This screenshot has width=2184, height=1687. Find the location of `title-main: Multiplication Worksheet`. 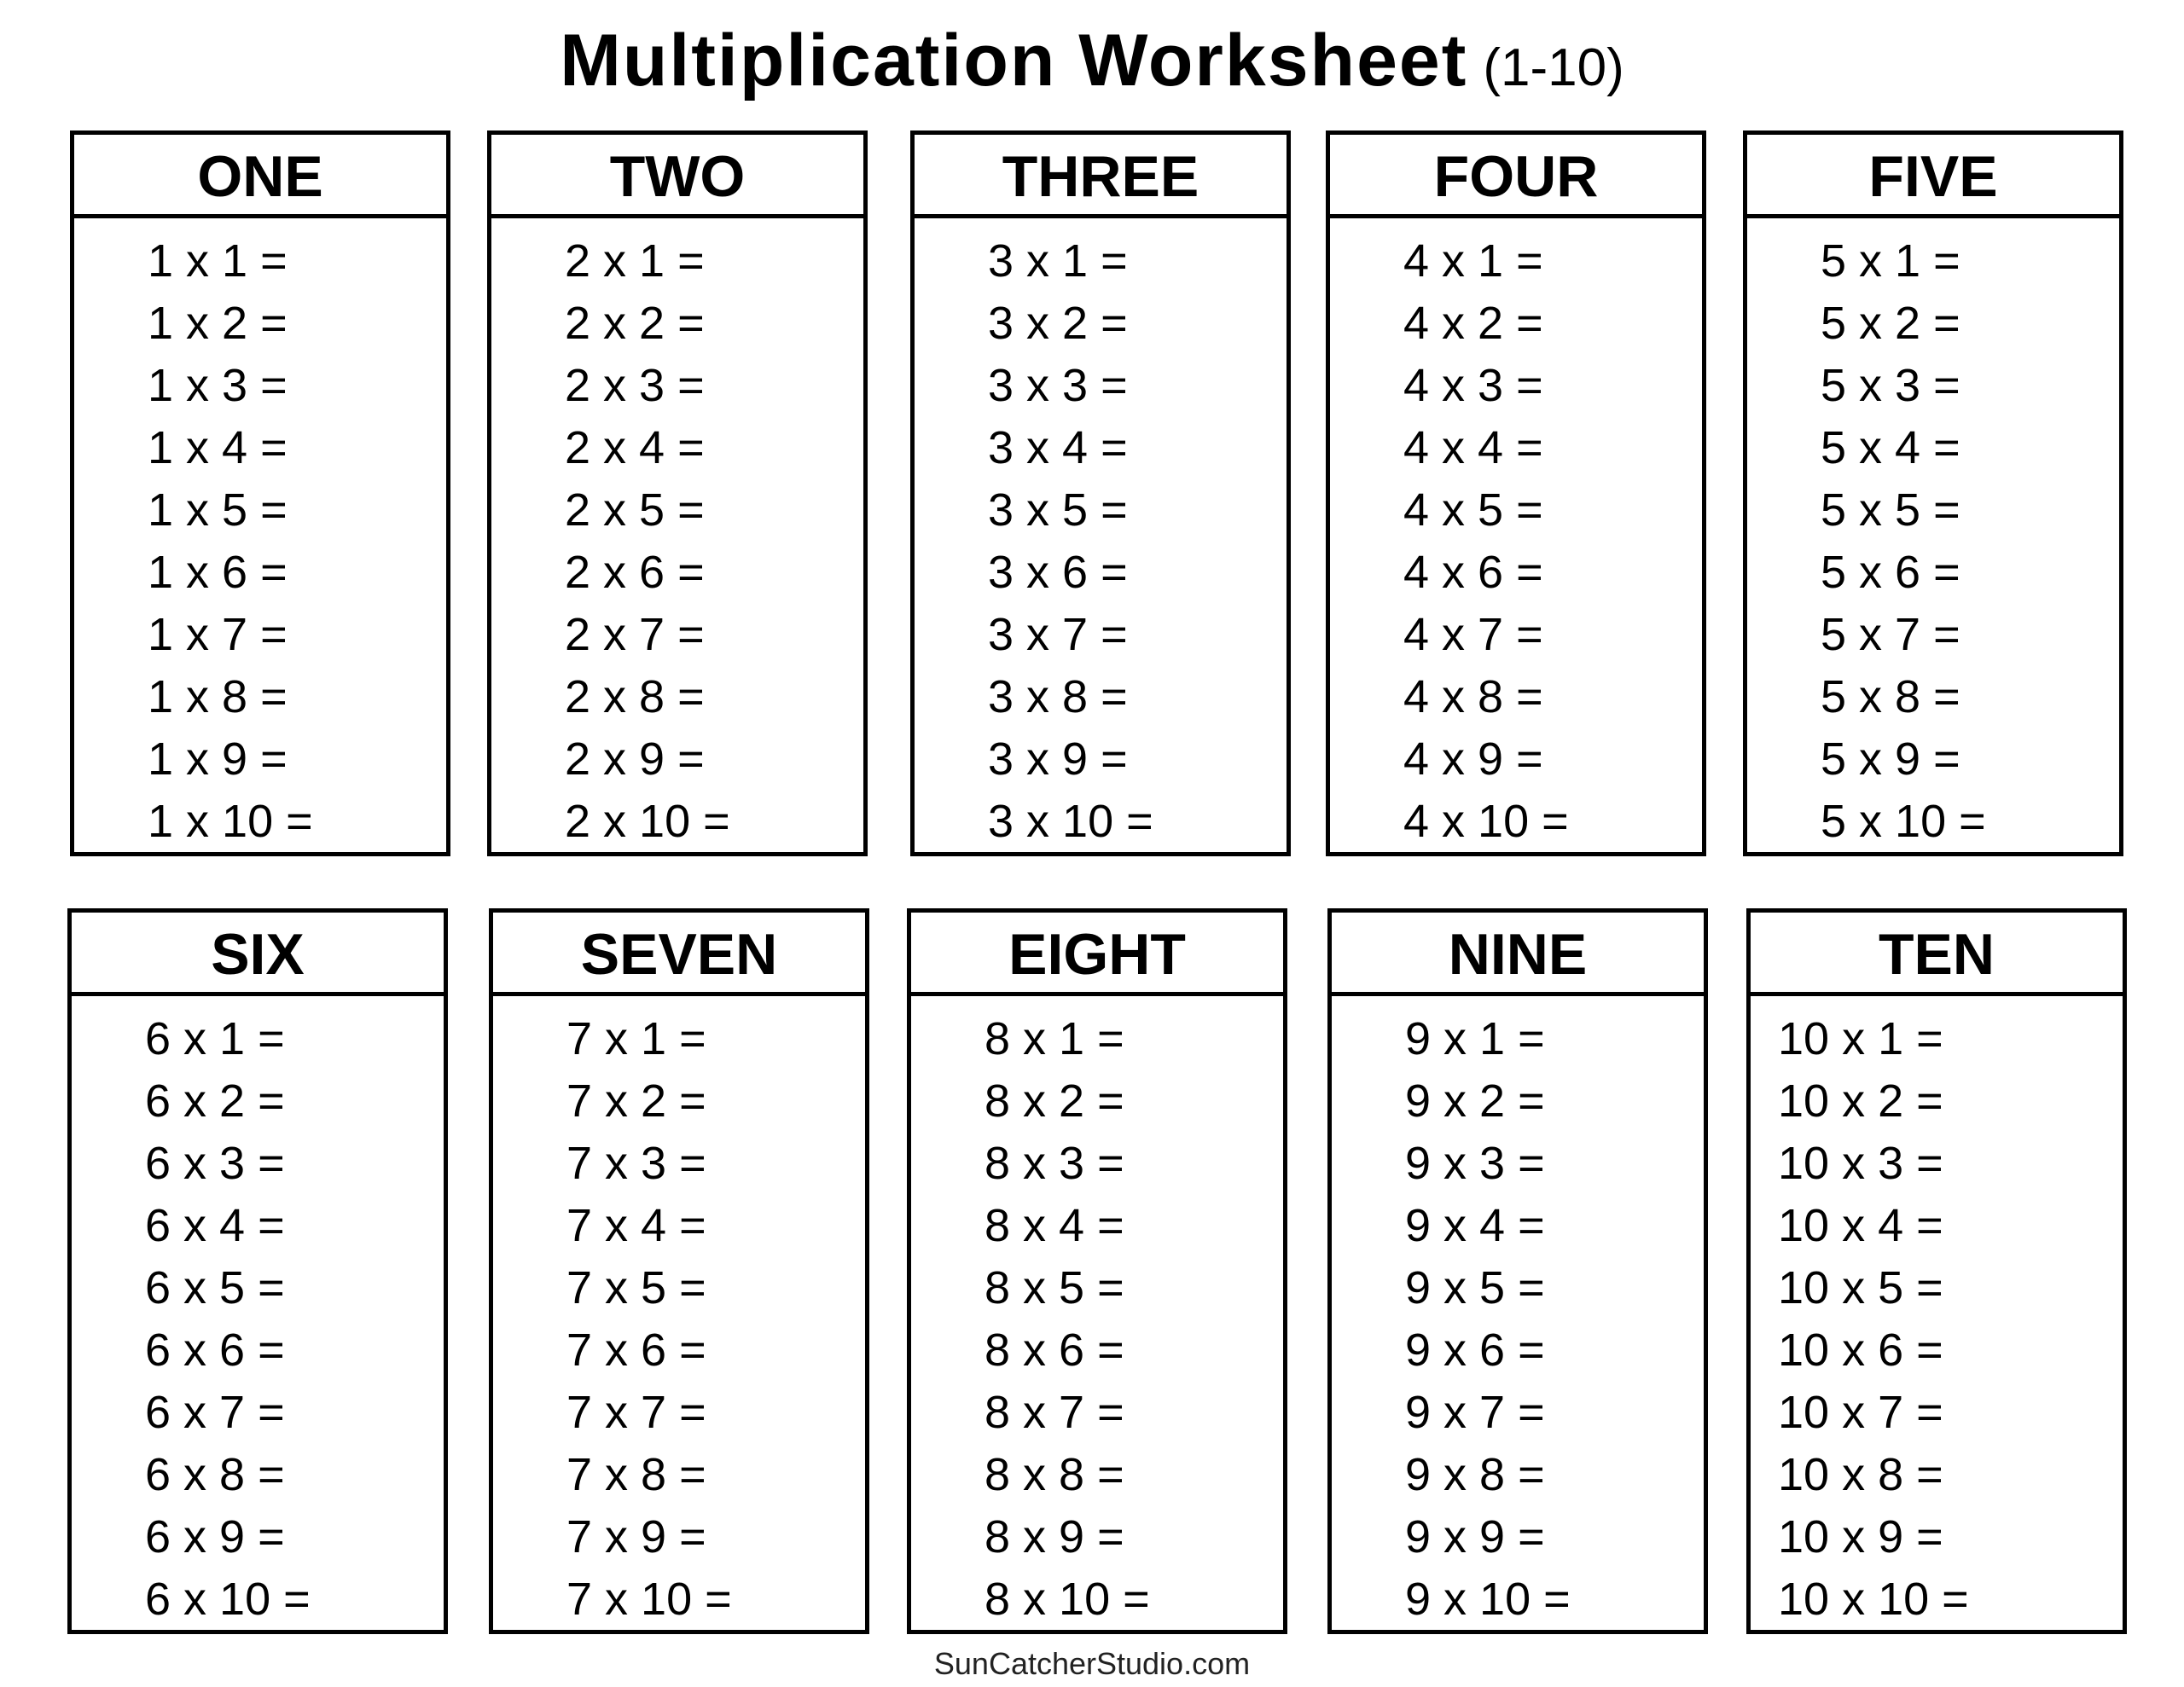

title-main: Multiplication Worksheet is located at coordinates (1014, 60).